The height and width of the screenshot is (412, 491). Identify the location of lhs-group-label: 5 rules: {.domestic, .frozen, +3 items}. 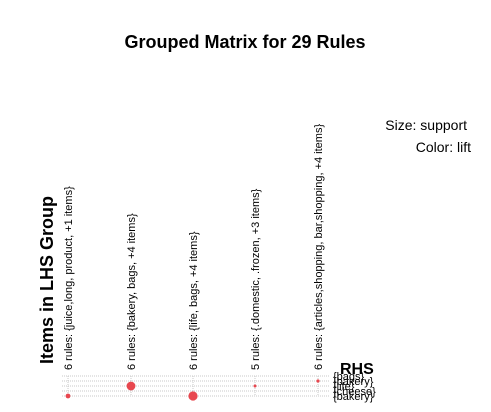
(256, 279).